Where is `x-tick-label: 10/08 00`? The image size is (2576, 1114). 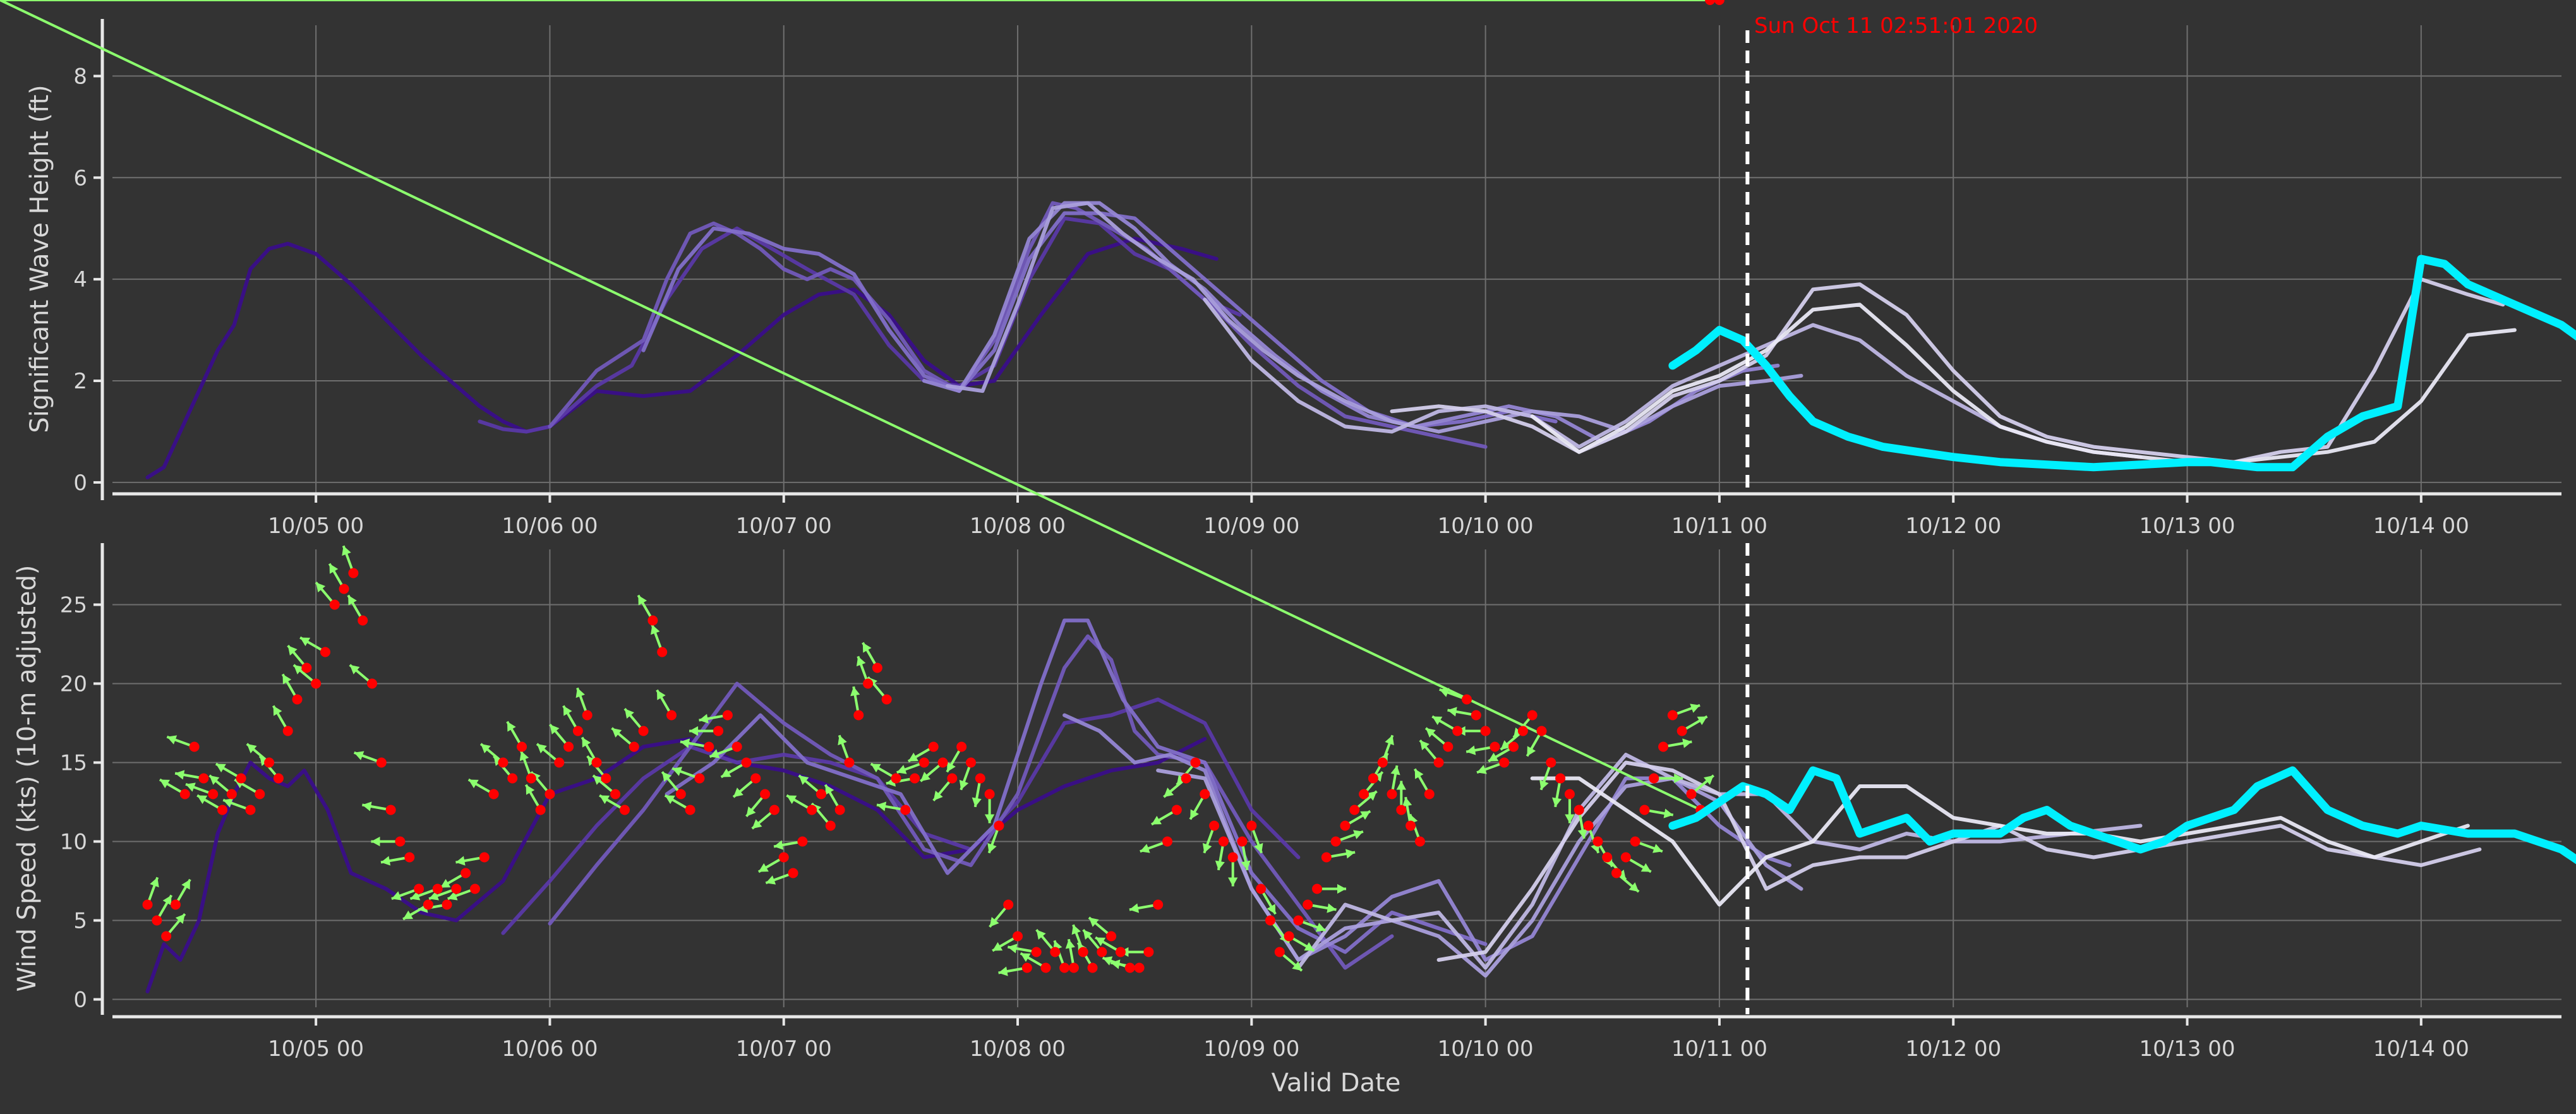
x-tick-label: 10/08 00 is located at coordinates (1018, 1049).